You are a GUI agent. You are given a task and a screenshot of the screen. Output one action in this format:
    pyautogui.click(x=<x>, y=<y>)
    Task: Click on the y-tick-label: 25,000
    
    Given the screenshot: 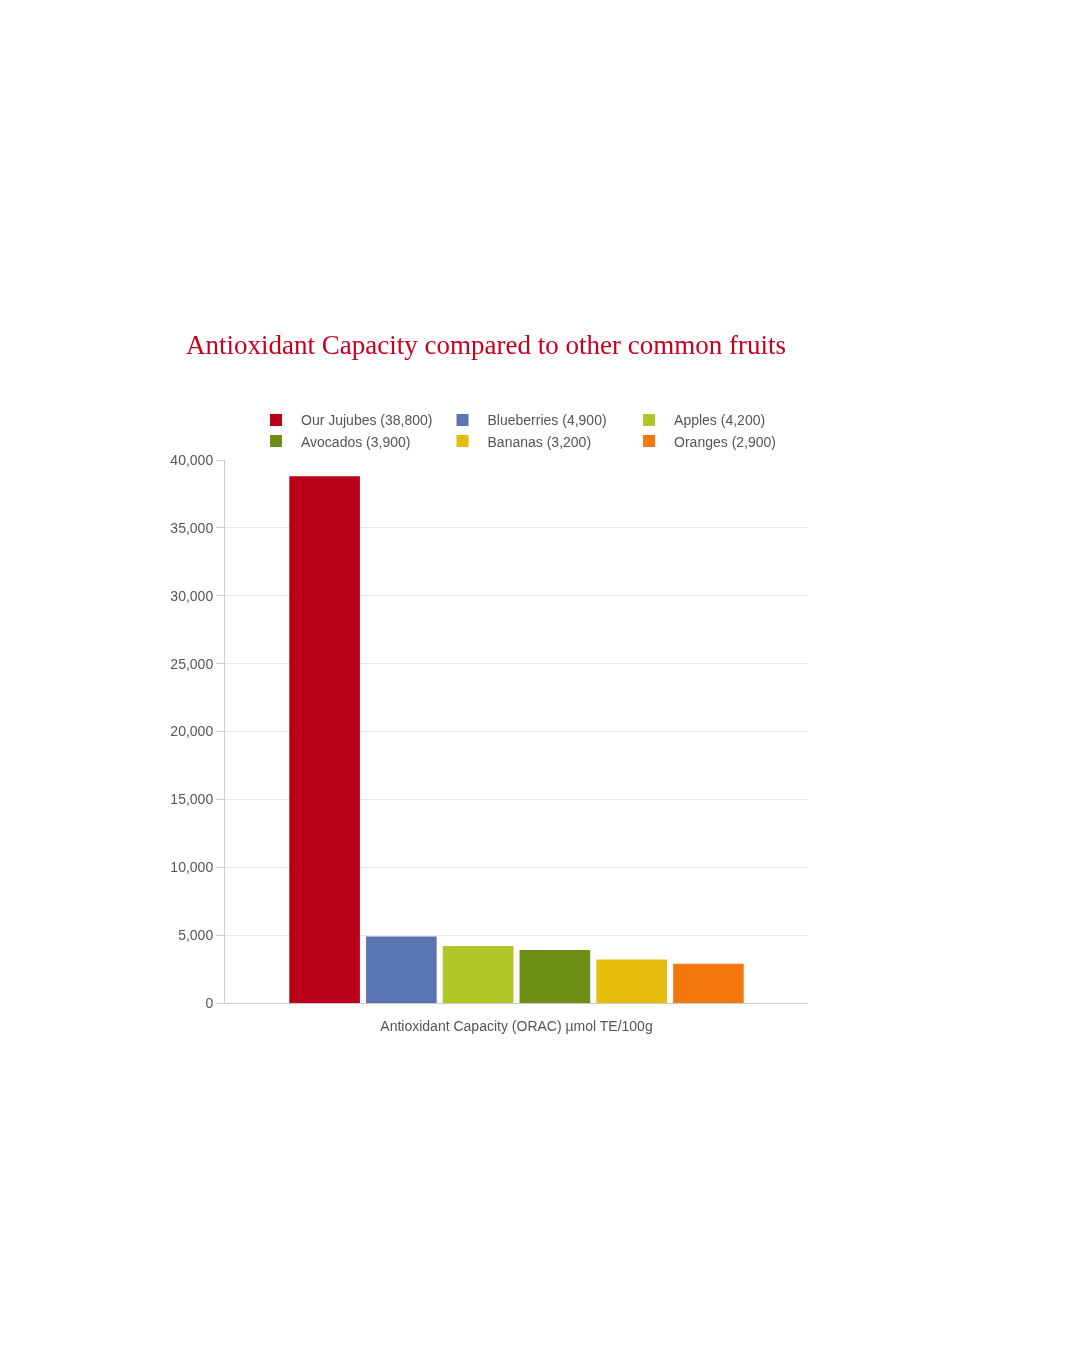 What is the action you would take?
    pyautogui.click(x=192, y=663)
    